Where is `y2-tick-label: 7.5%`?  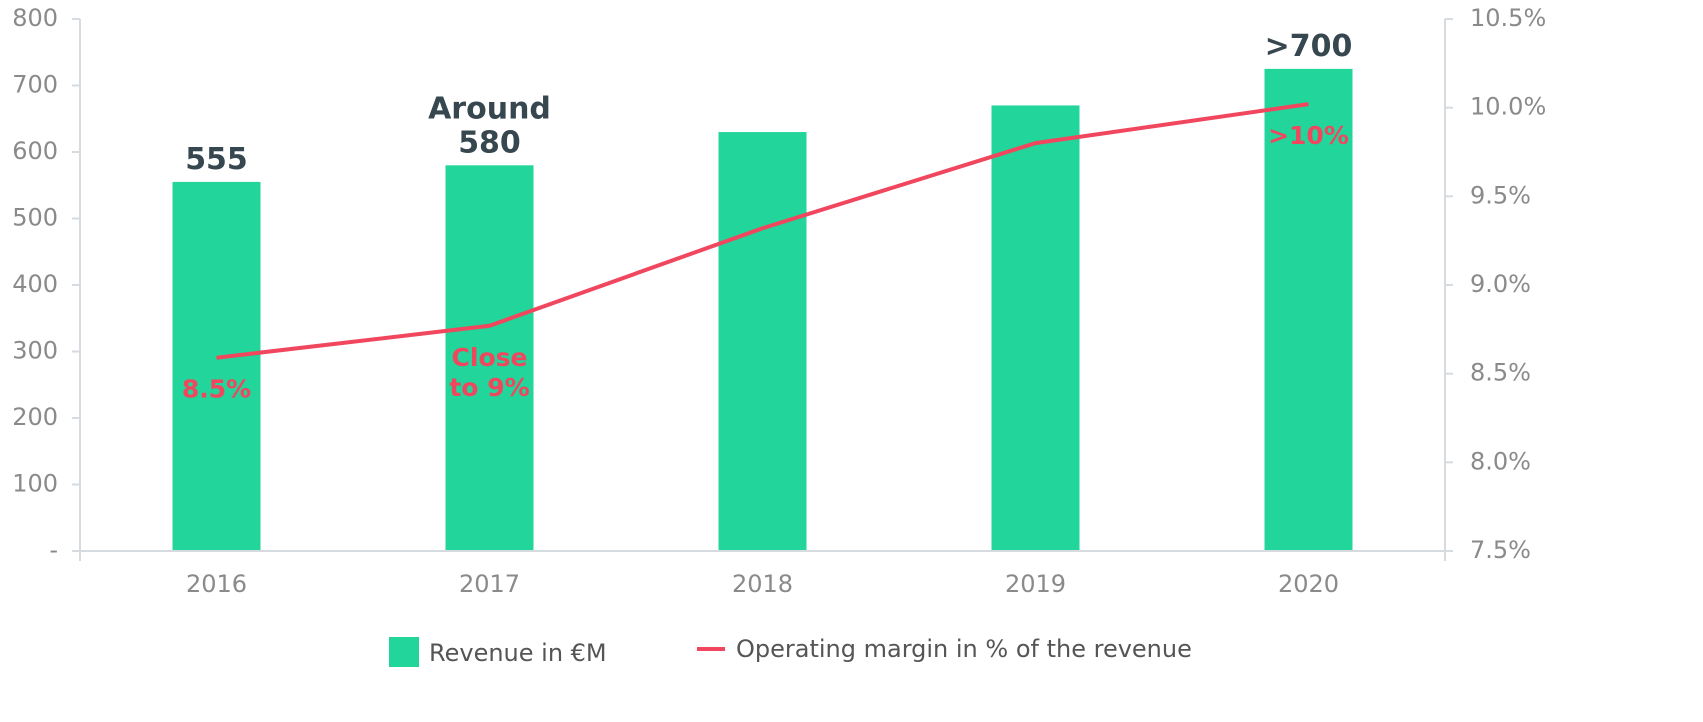 y2-tick-label: 7.5% is located at coordinates (1500, 550).